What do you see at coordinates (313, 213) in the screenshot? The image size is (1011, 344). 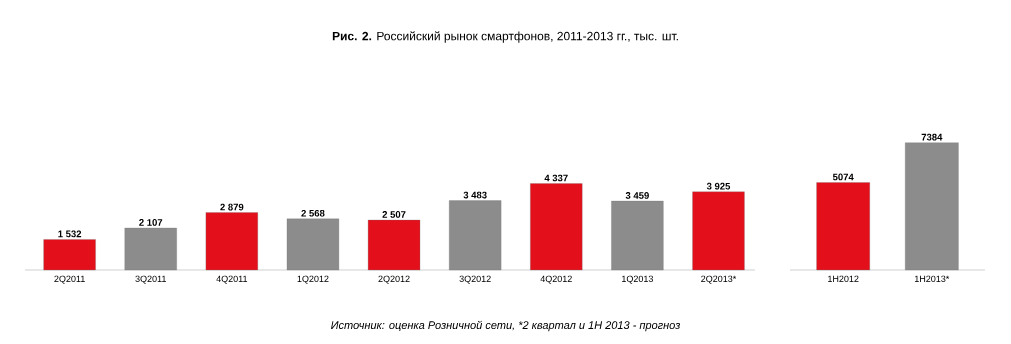 I see `data-label: 2 568` at bounding box center [313, 213].